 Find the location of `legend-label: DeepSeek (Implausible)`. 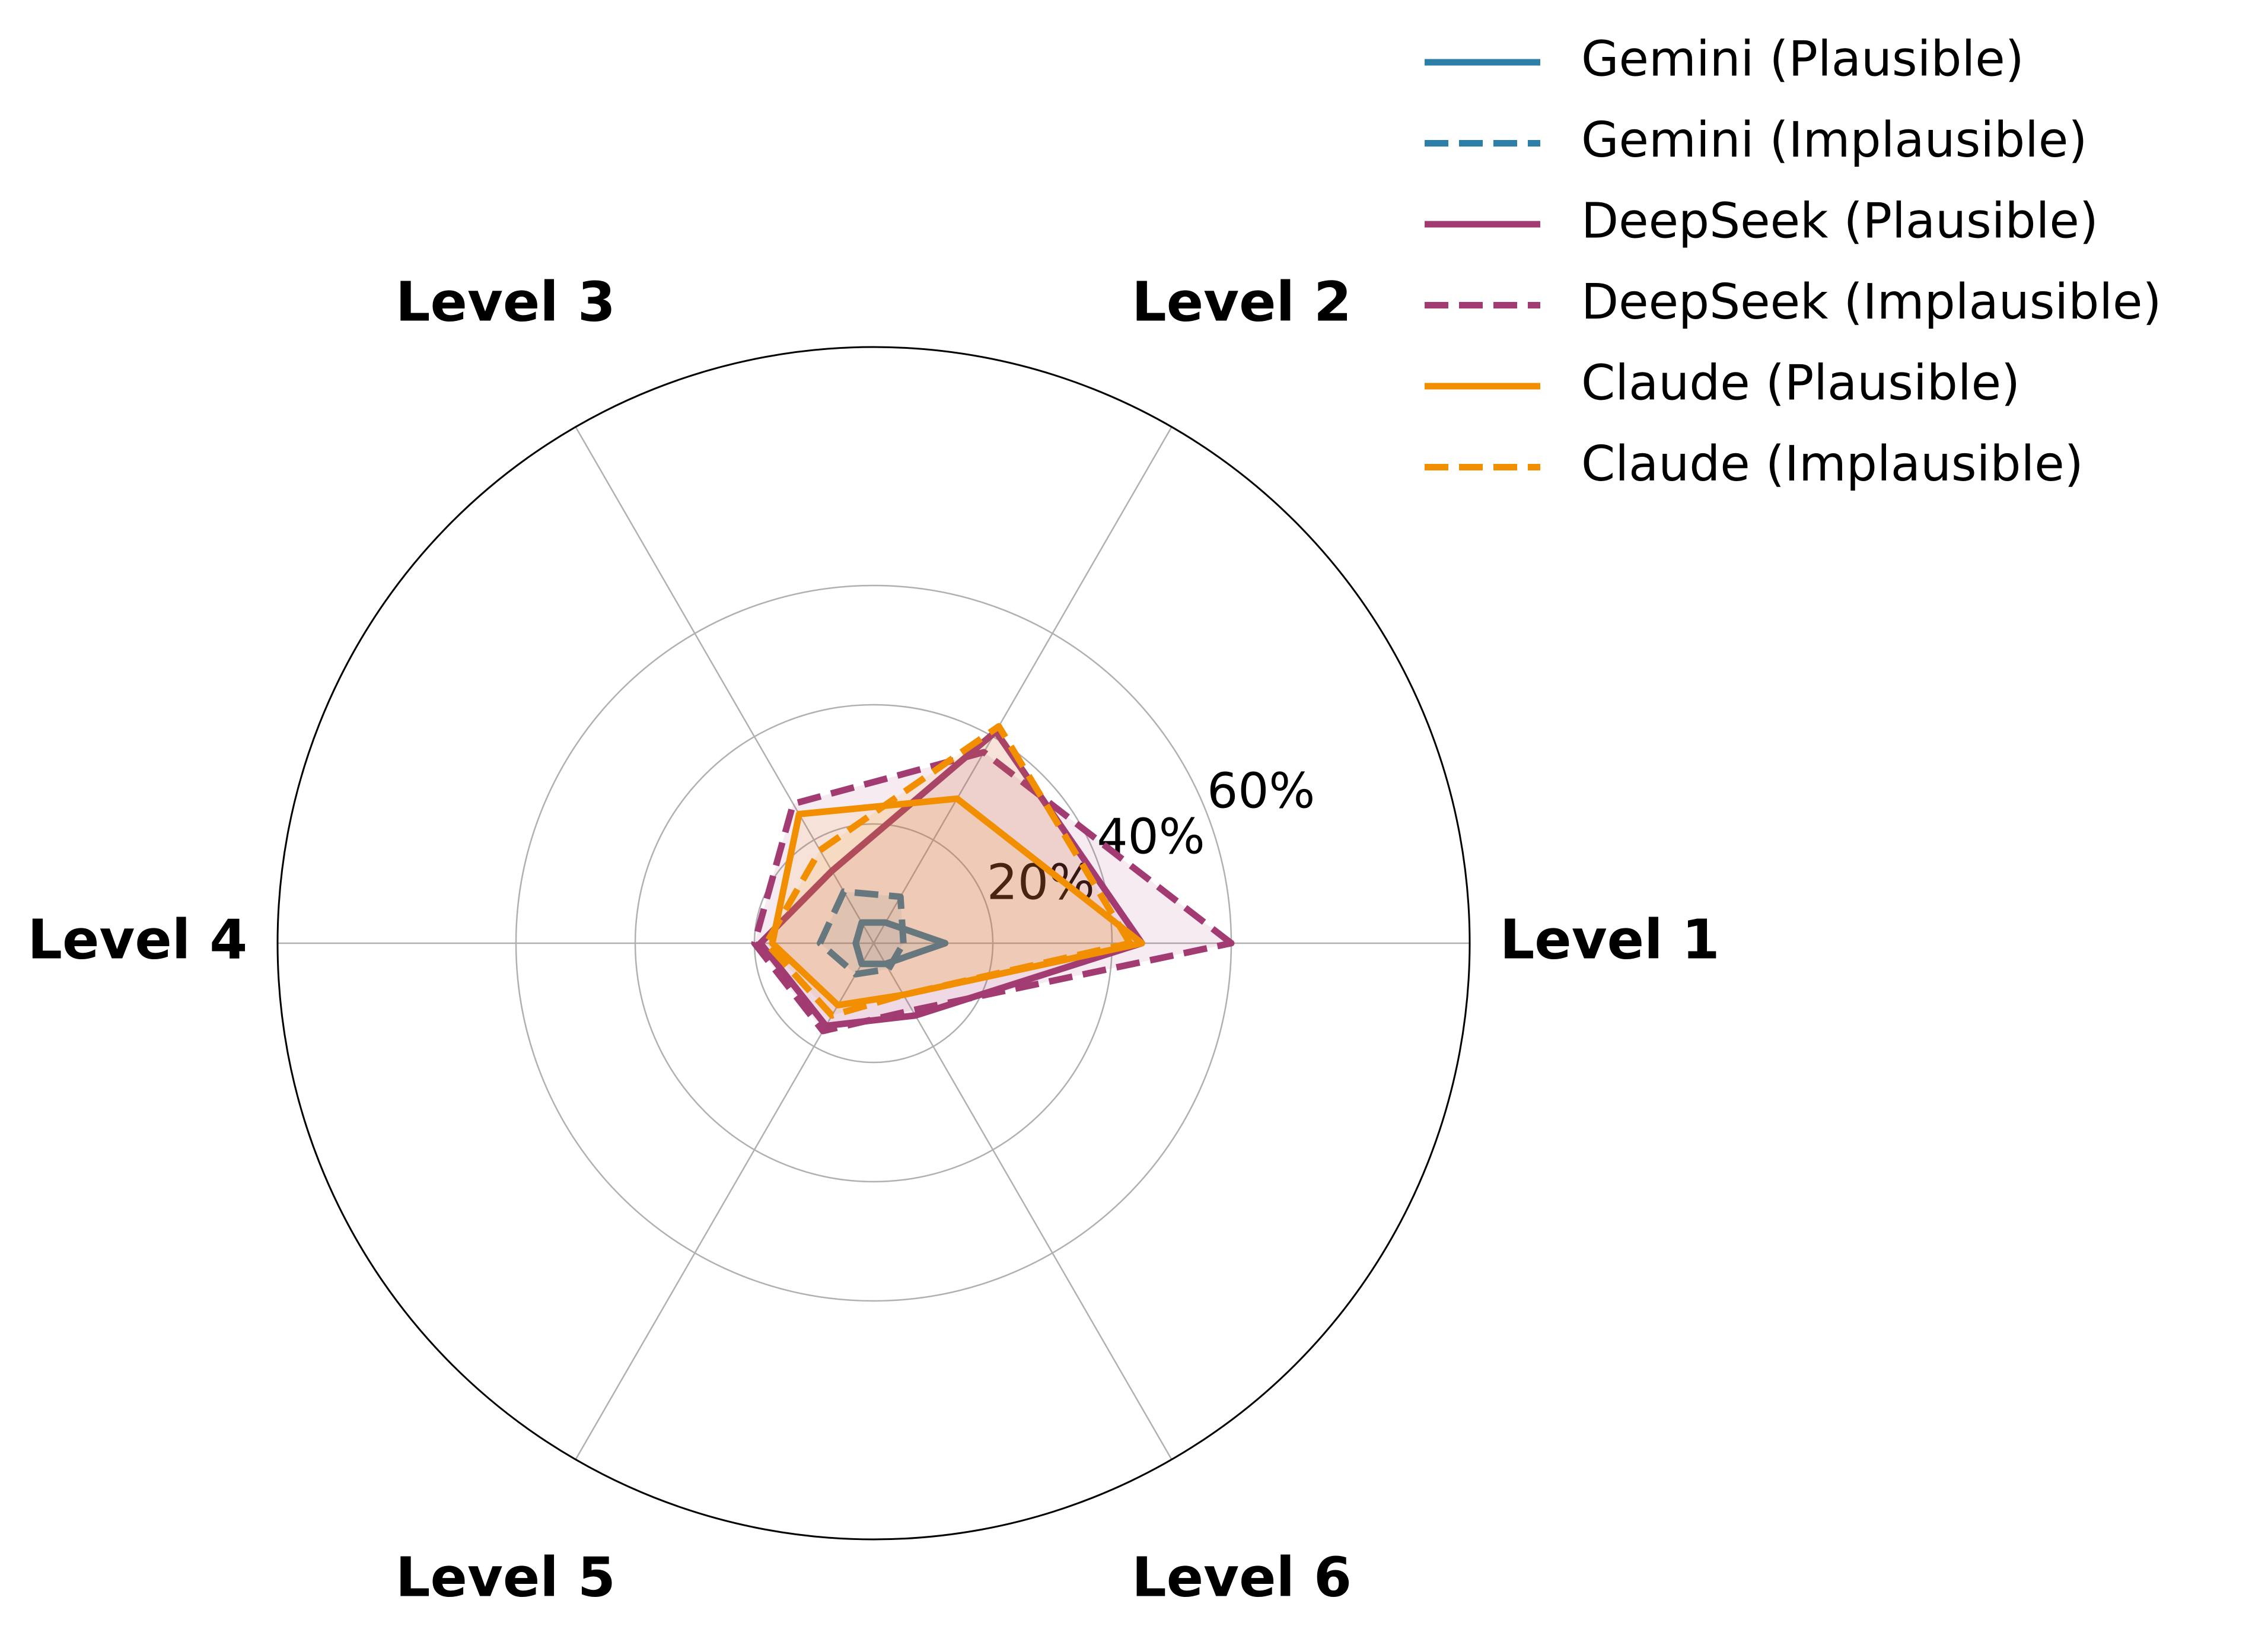

legend-label: DeepSeek (Implausible) is located at coordinates (1871, 302).